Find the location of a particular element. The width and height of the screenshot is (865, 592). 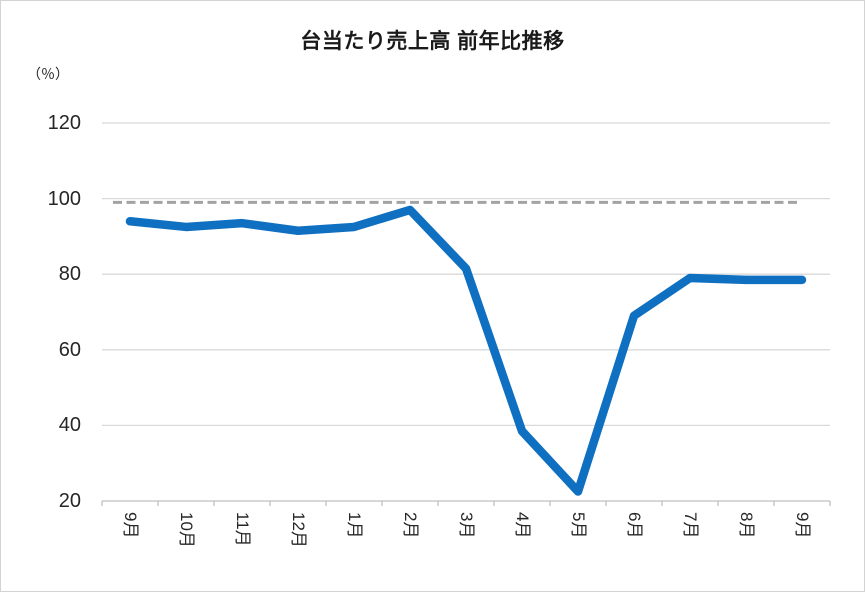

y-axis-unit-label: （％） is located at coordinates (48, 74).